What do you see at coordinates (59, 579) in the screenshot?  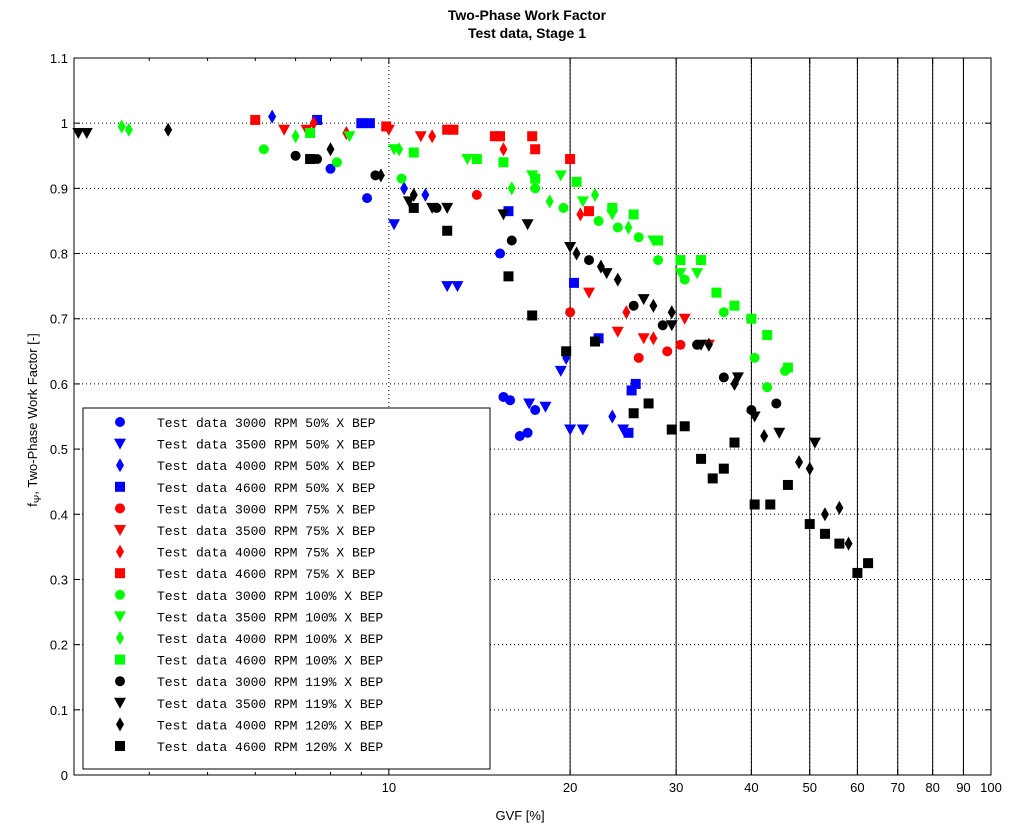 I see `y-tick-label: 0.3` at bounding box center [59, 579].